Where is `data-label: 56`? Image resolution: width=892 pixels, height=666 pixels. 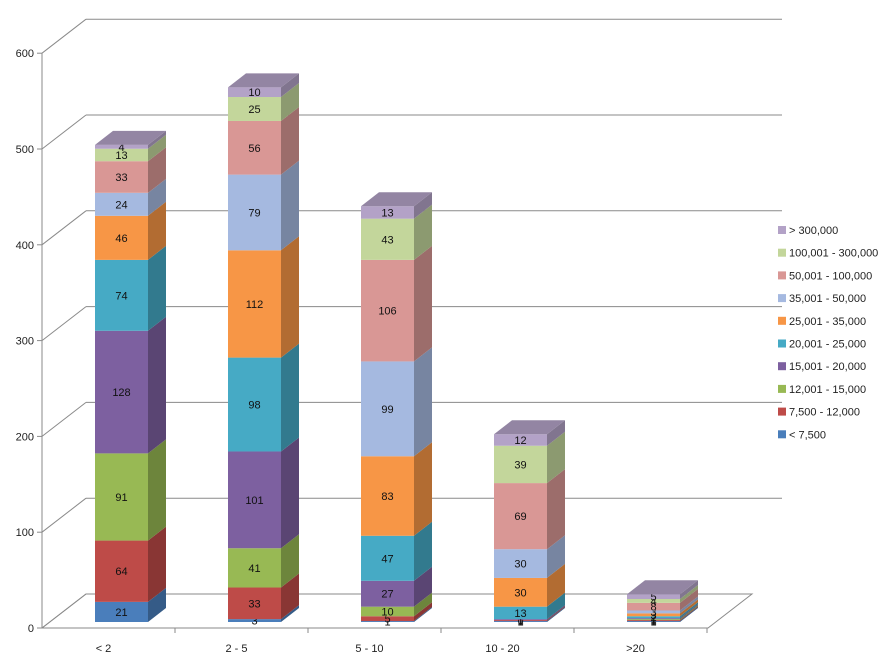 data-label: 56 is located at coordinates (254, 149).